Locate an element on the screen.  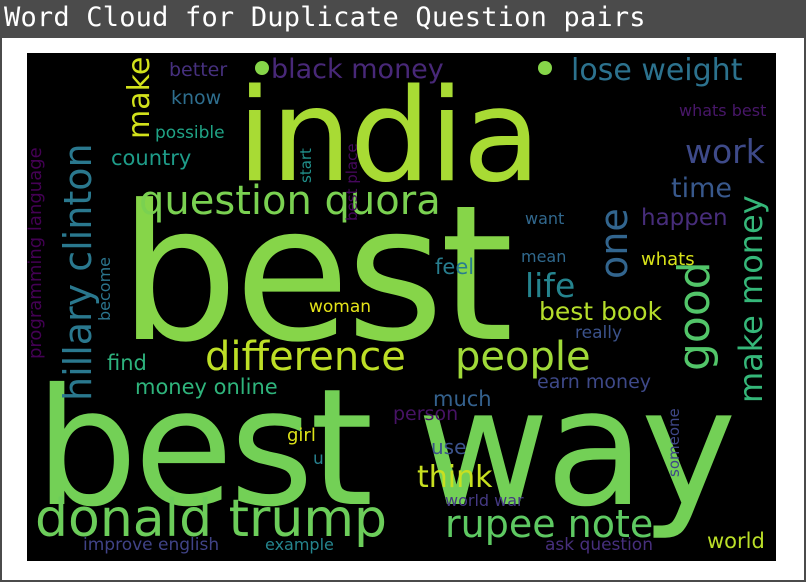
word-one: one is located at coordinates (614, 243).